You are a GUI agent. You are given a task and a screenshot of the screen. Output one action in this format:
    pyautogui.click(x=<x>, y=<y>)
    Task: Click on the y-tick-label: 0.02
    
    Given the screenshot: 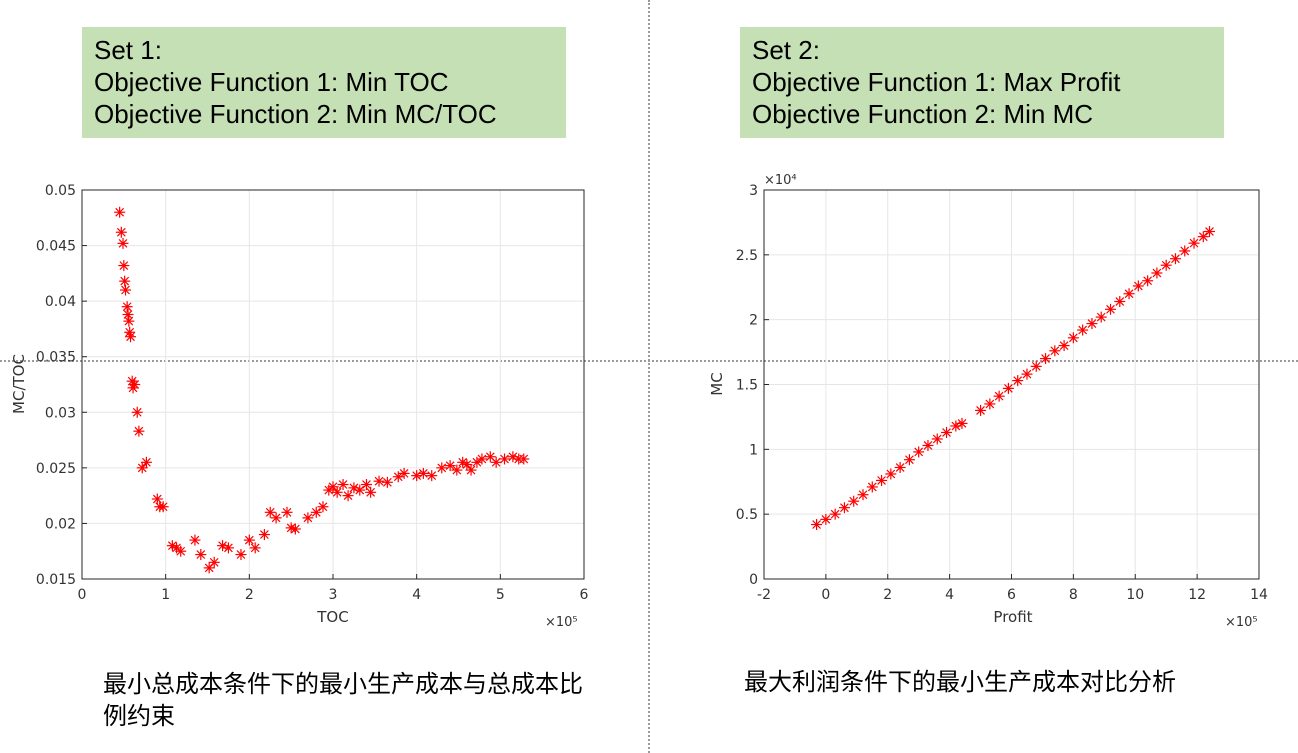 What is the action you would take?
    pyautogui.click(x=60, y=524)
    